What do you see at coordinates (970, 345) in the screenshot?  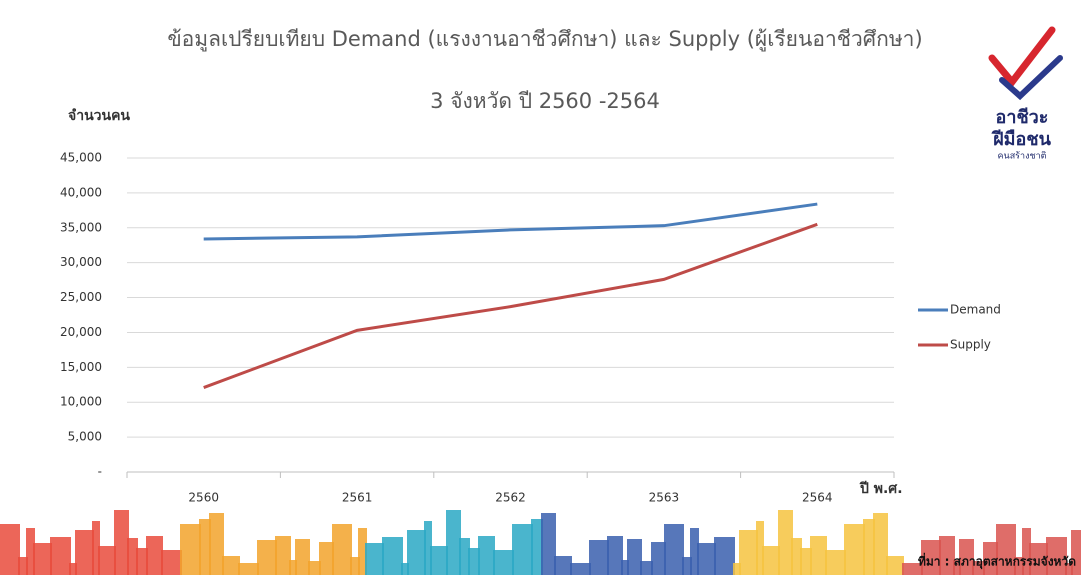 I see `legend-label: Supply` at bounding box center [970, 345].